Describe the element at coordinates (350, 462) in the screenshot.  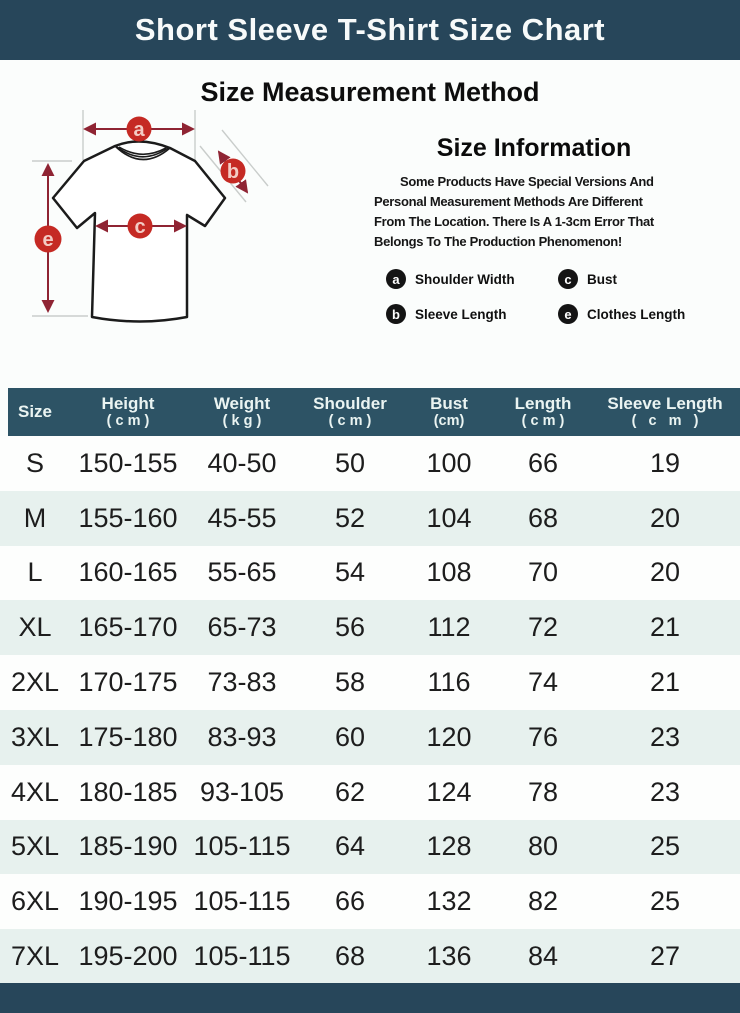
I see `value-cell: 50` at that location.